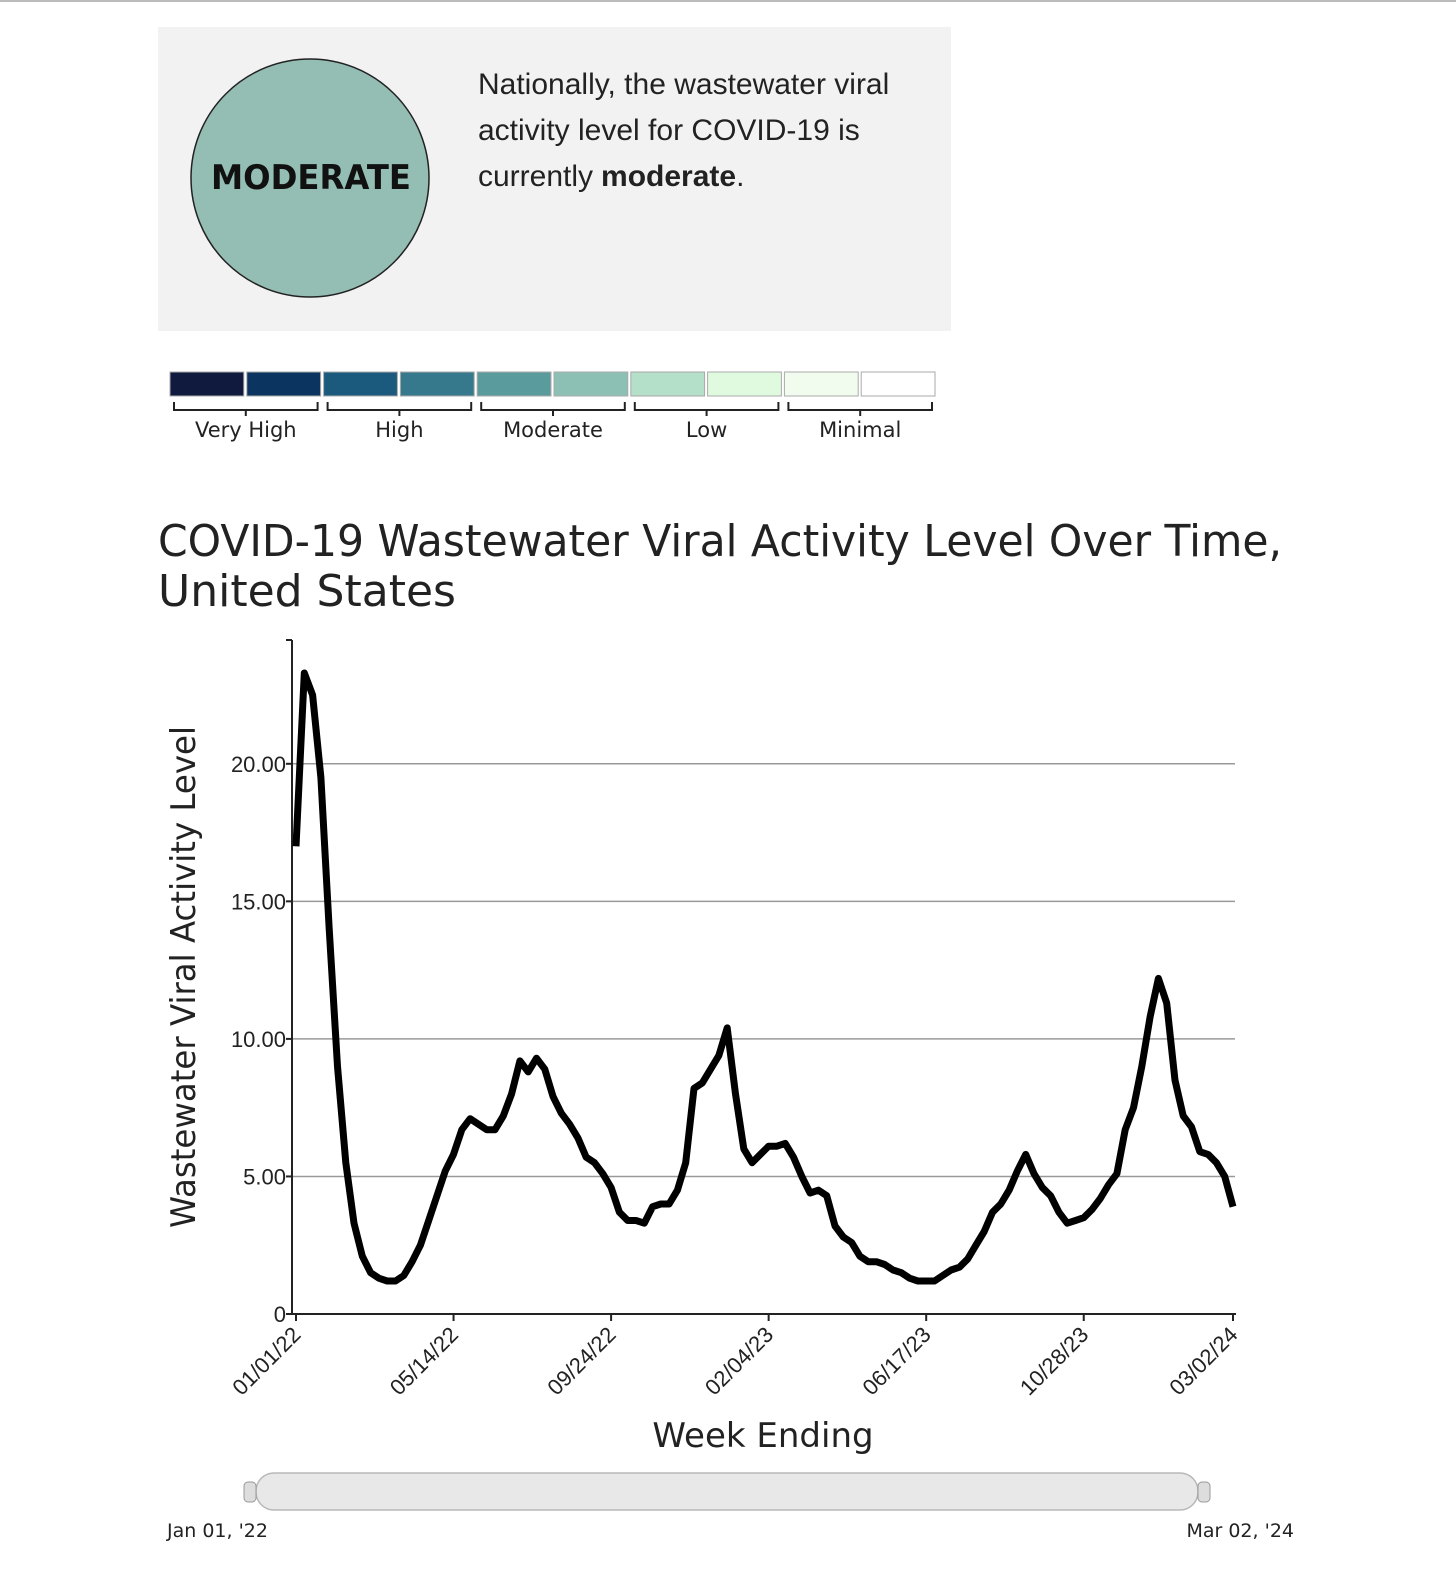 The image size is (1456, 1571). I want to click on badge-label: MODERATE, so click(311, 178).